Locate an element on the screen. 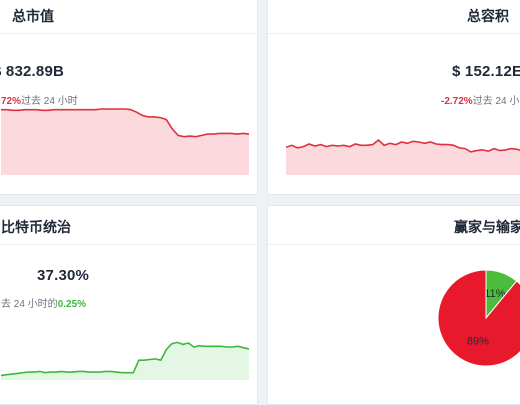  change-percent: -2.72% is located at coordinates (457, 101).